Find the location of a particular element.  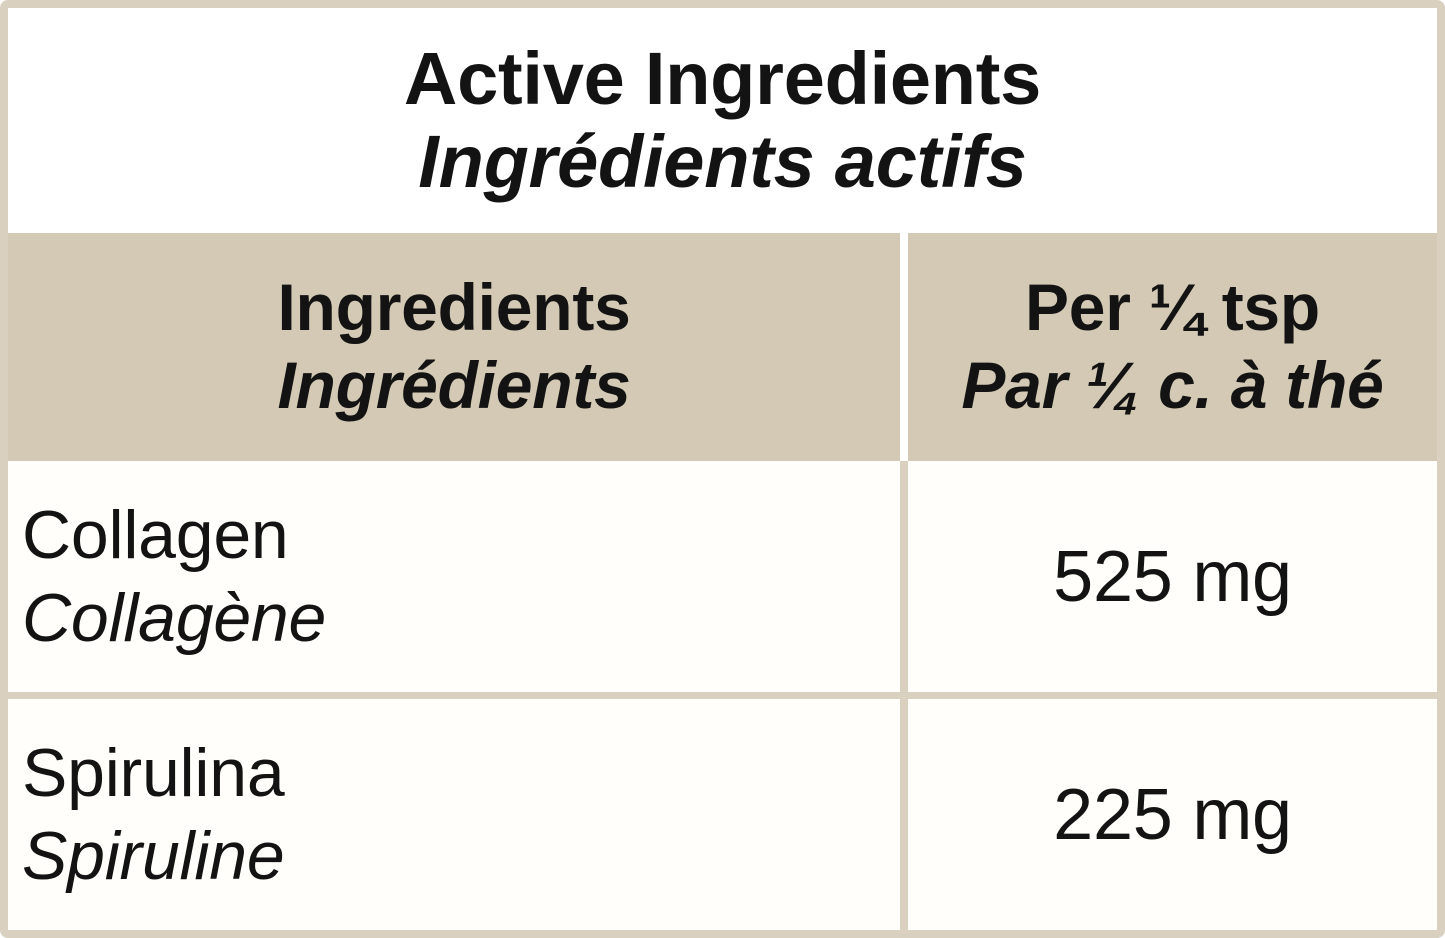

row-divider is located at coordinates (722, 695).